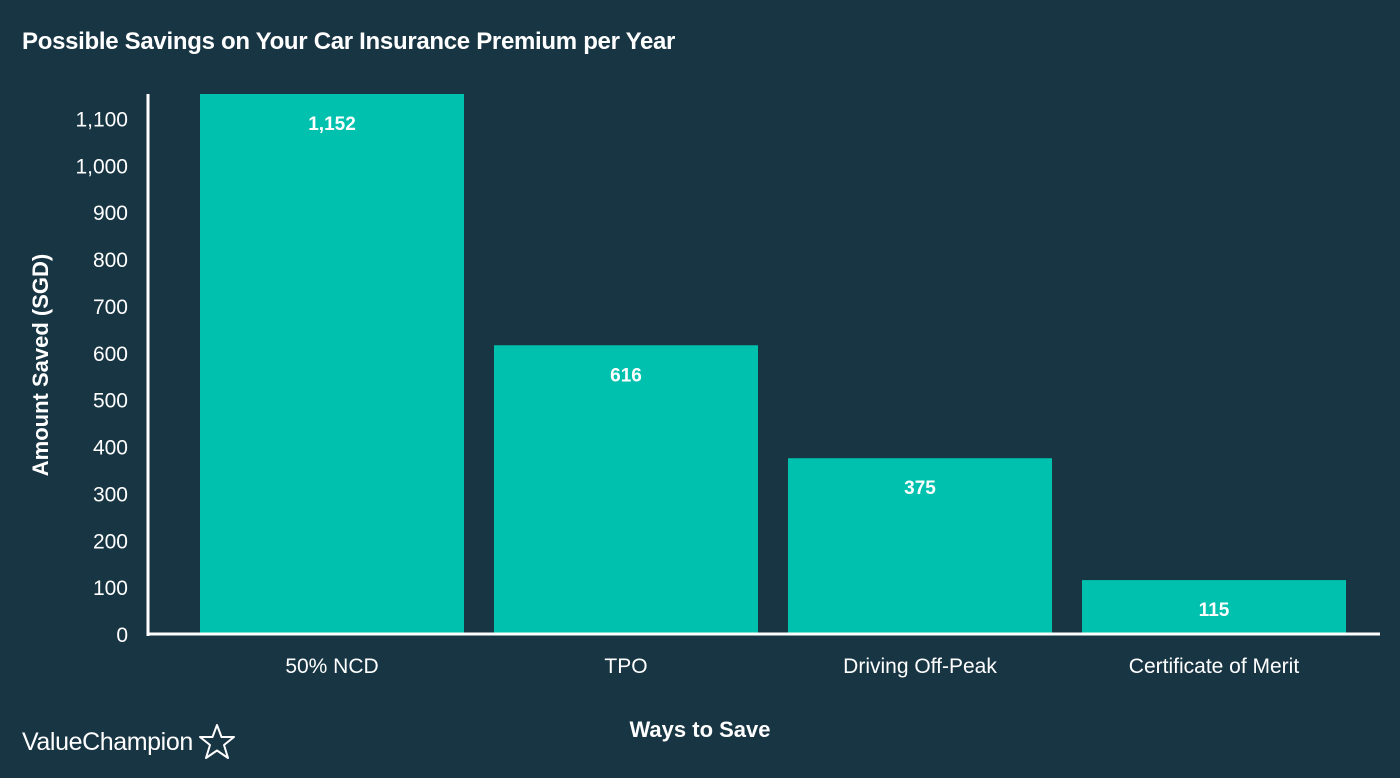 Image resolution: width=1400 pixels, height=778 pixels. I want to click on star-outline-icon, so click(217, 742).